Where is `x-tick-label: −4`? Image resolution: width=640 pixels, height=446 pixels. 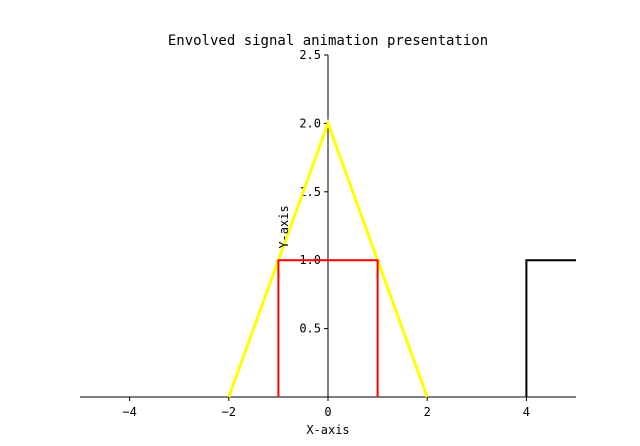 x-tick-label: −4 is located at coordinates (129, 412).